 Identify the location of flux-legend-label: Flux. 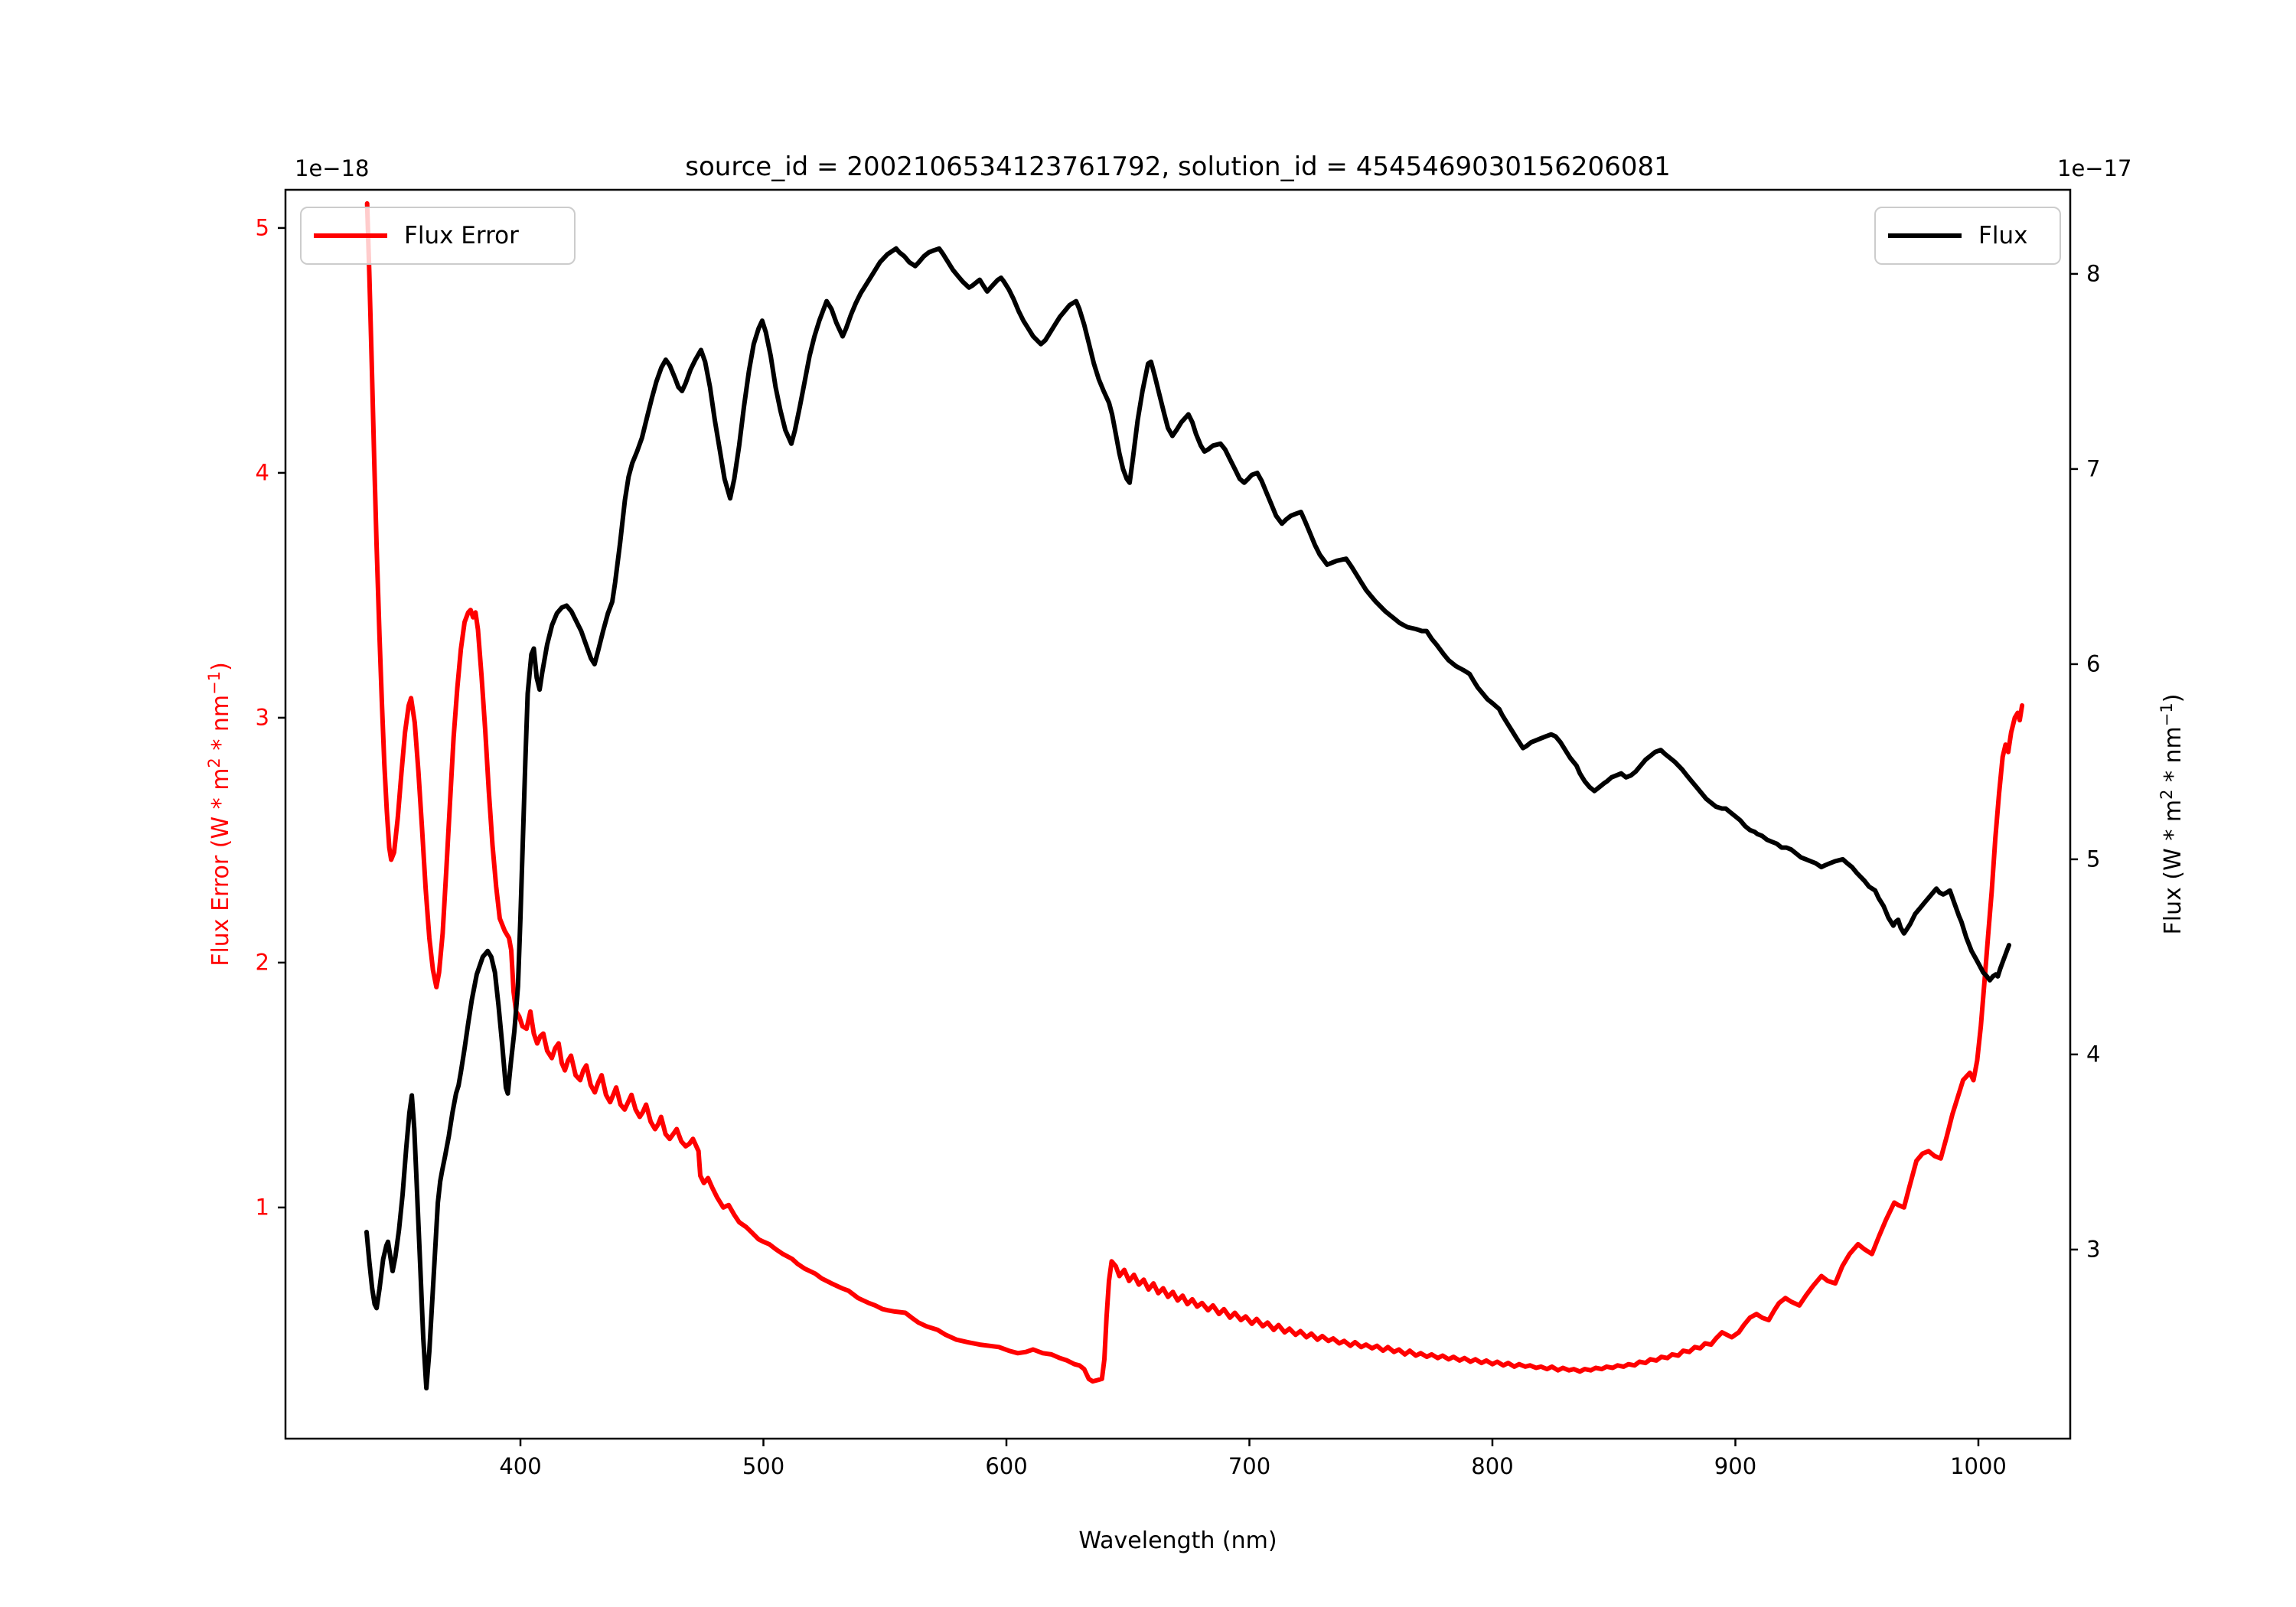
(2003, 235).